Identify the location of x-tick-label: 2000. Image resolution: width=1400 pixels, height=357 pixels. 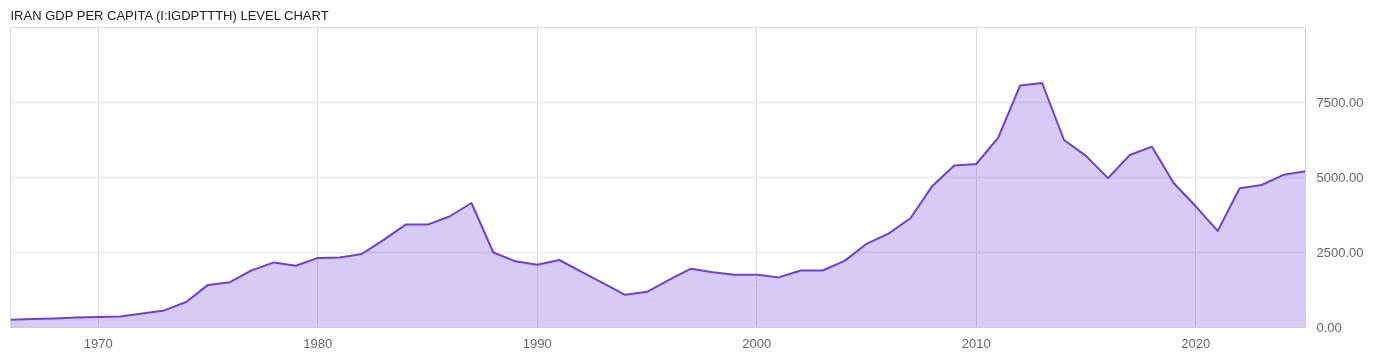
(757, 343).